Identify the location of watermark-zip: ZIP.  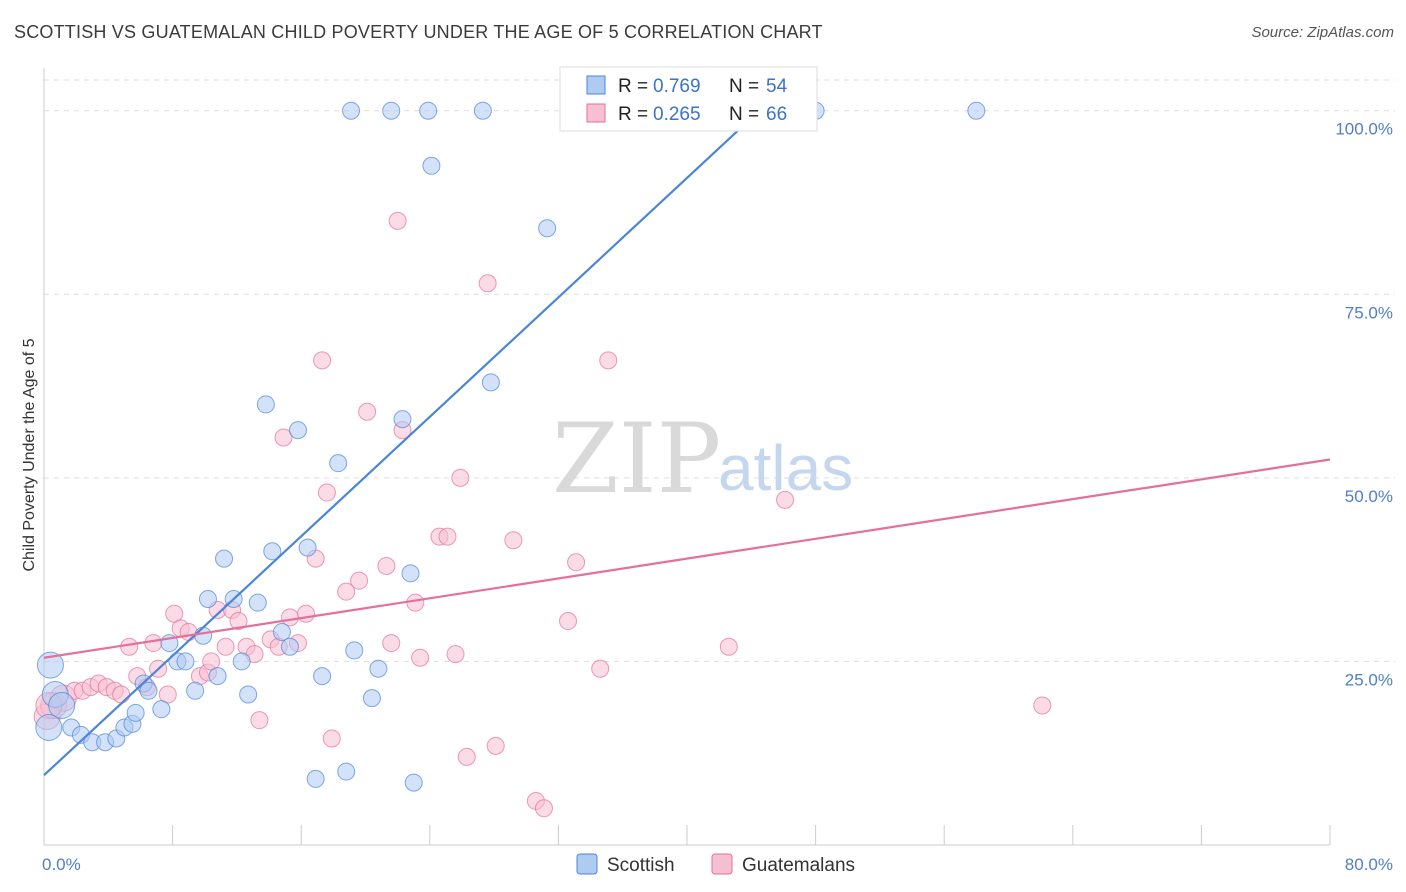
(636, 459).